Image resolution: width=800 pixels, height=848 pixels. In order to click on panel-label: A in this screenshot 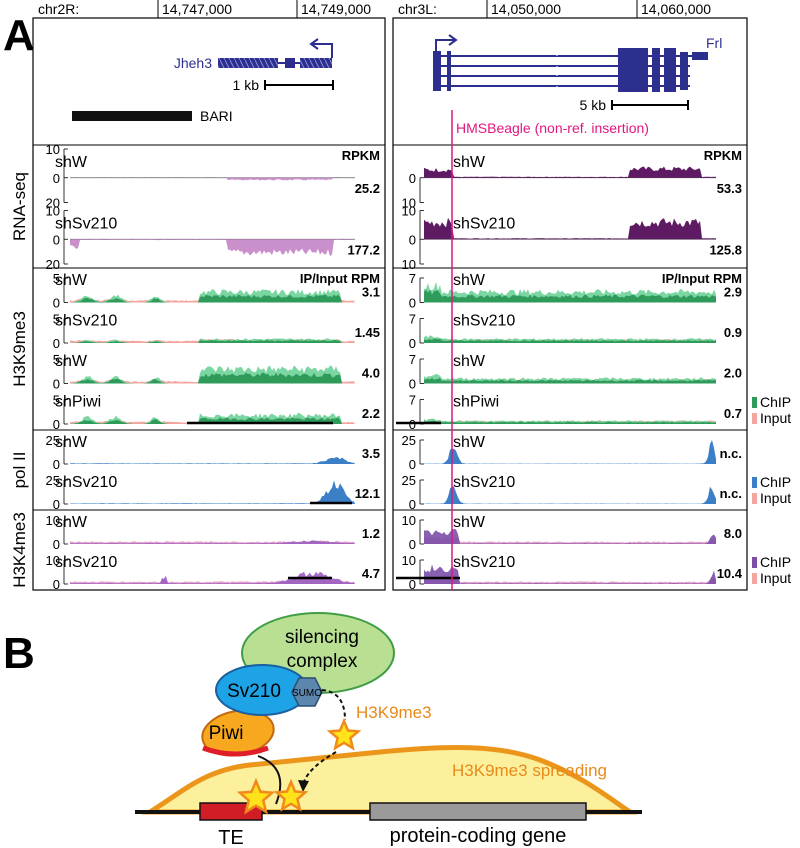, I will do `click(19, 35)`.